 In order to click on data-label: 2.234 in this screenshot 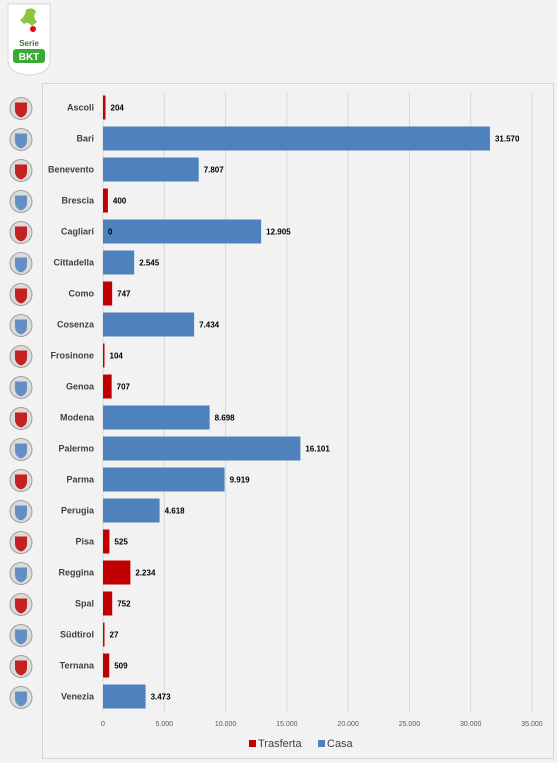, I will do `click(145, 573)`.